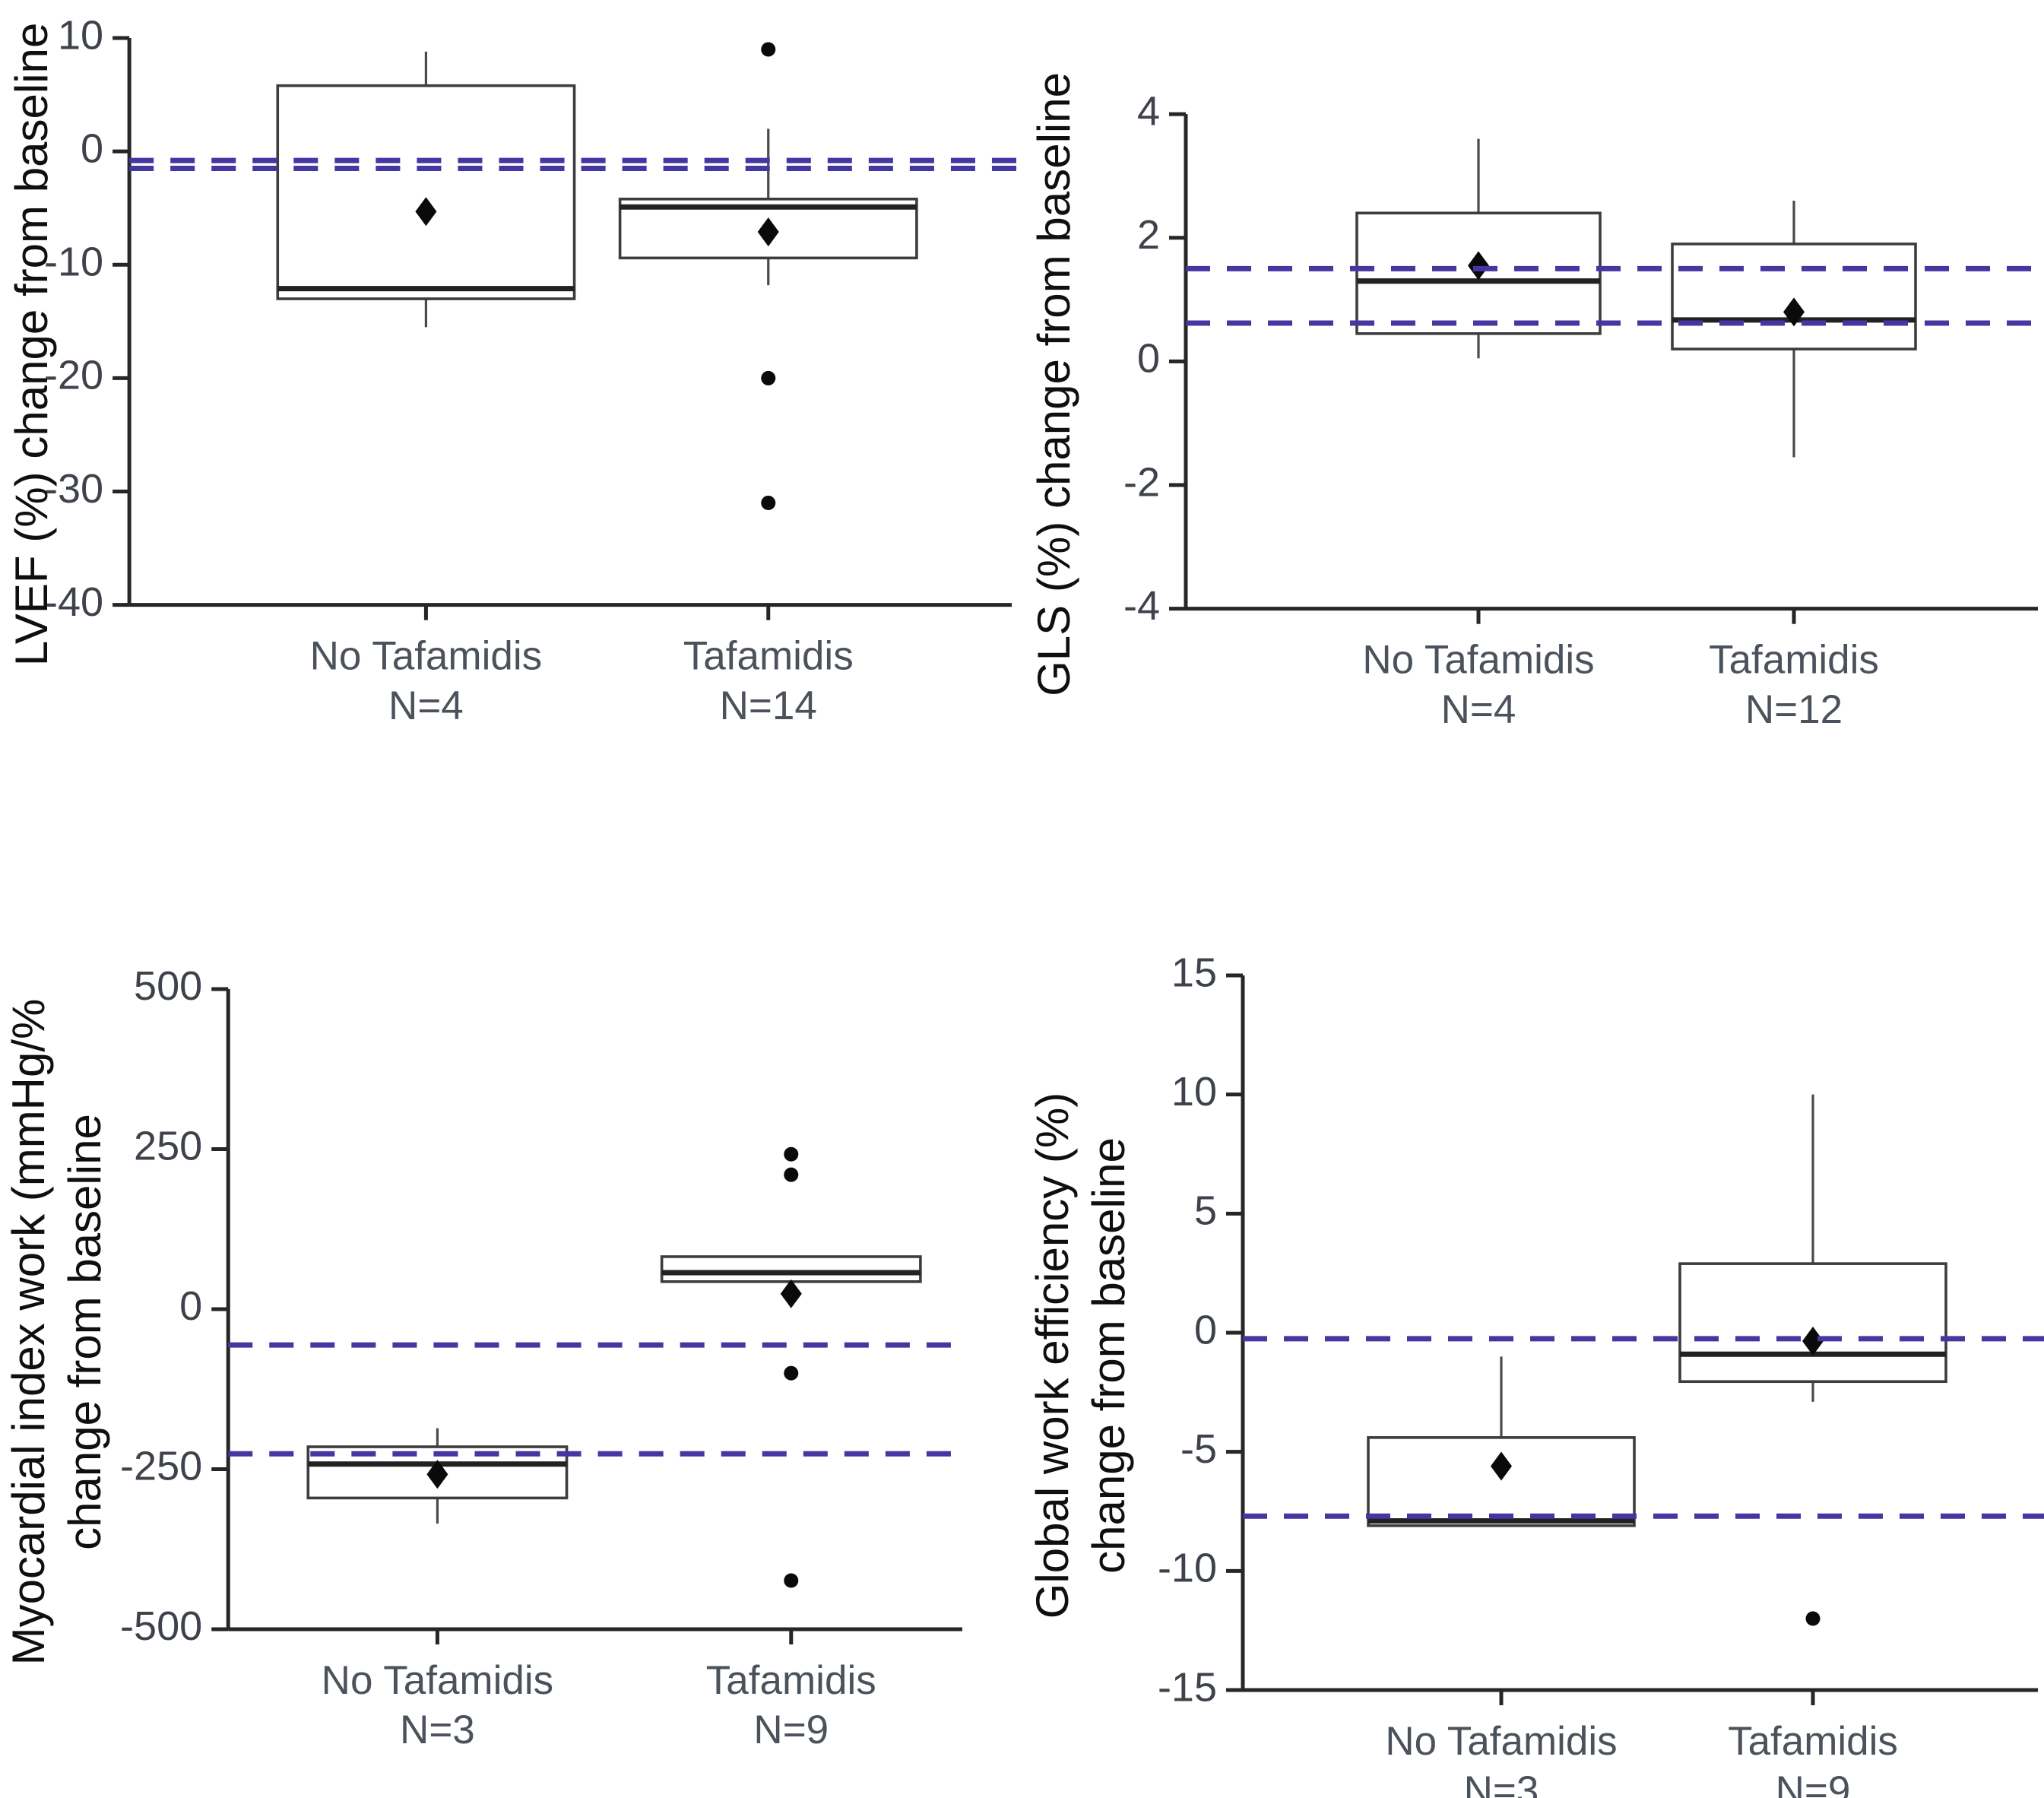 The width and height of the screenshot is (2044, 1798). Describe the element at coordinates (1141, 606) in the screenshot. I see `y-tick-label: -4` at that location.